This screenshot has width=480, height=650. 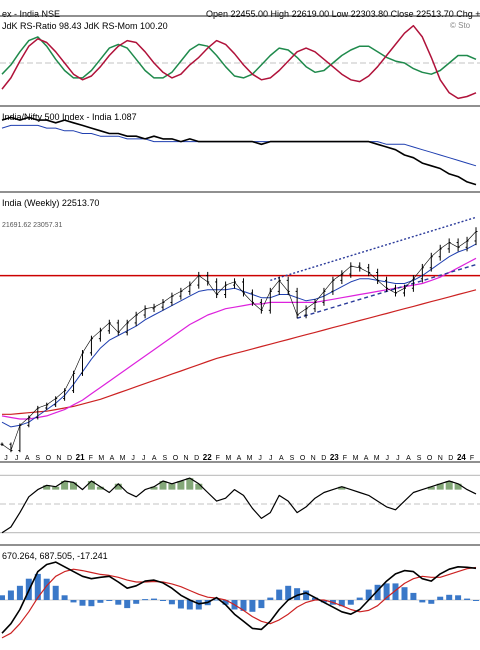 What do you see at coordinates (239, 145) in the screenshot?
I see `rs-ma-line` at bounding box center [239, 145].